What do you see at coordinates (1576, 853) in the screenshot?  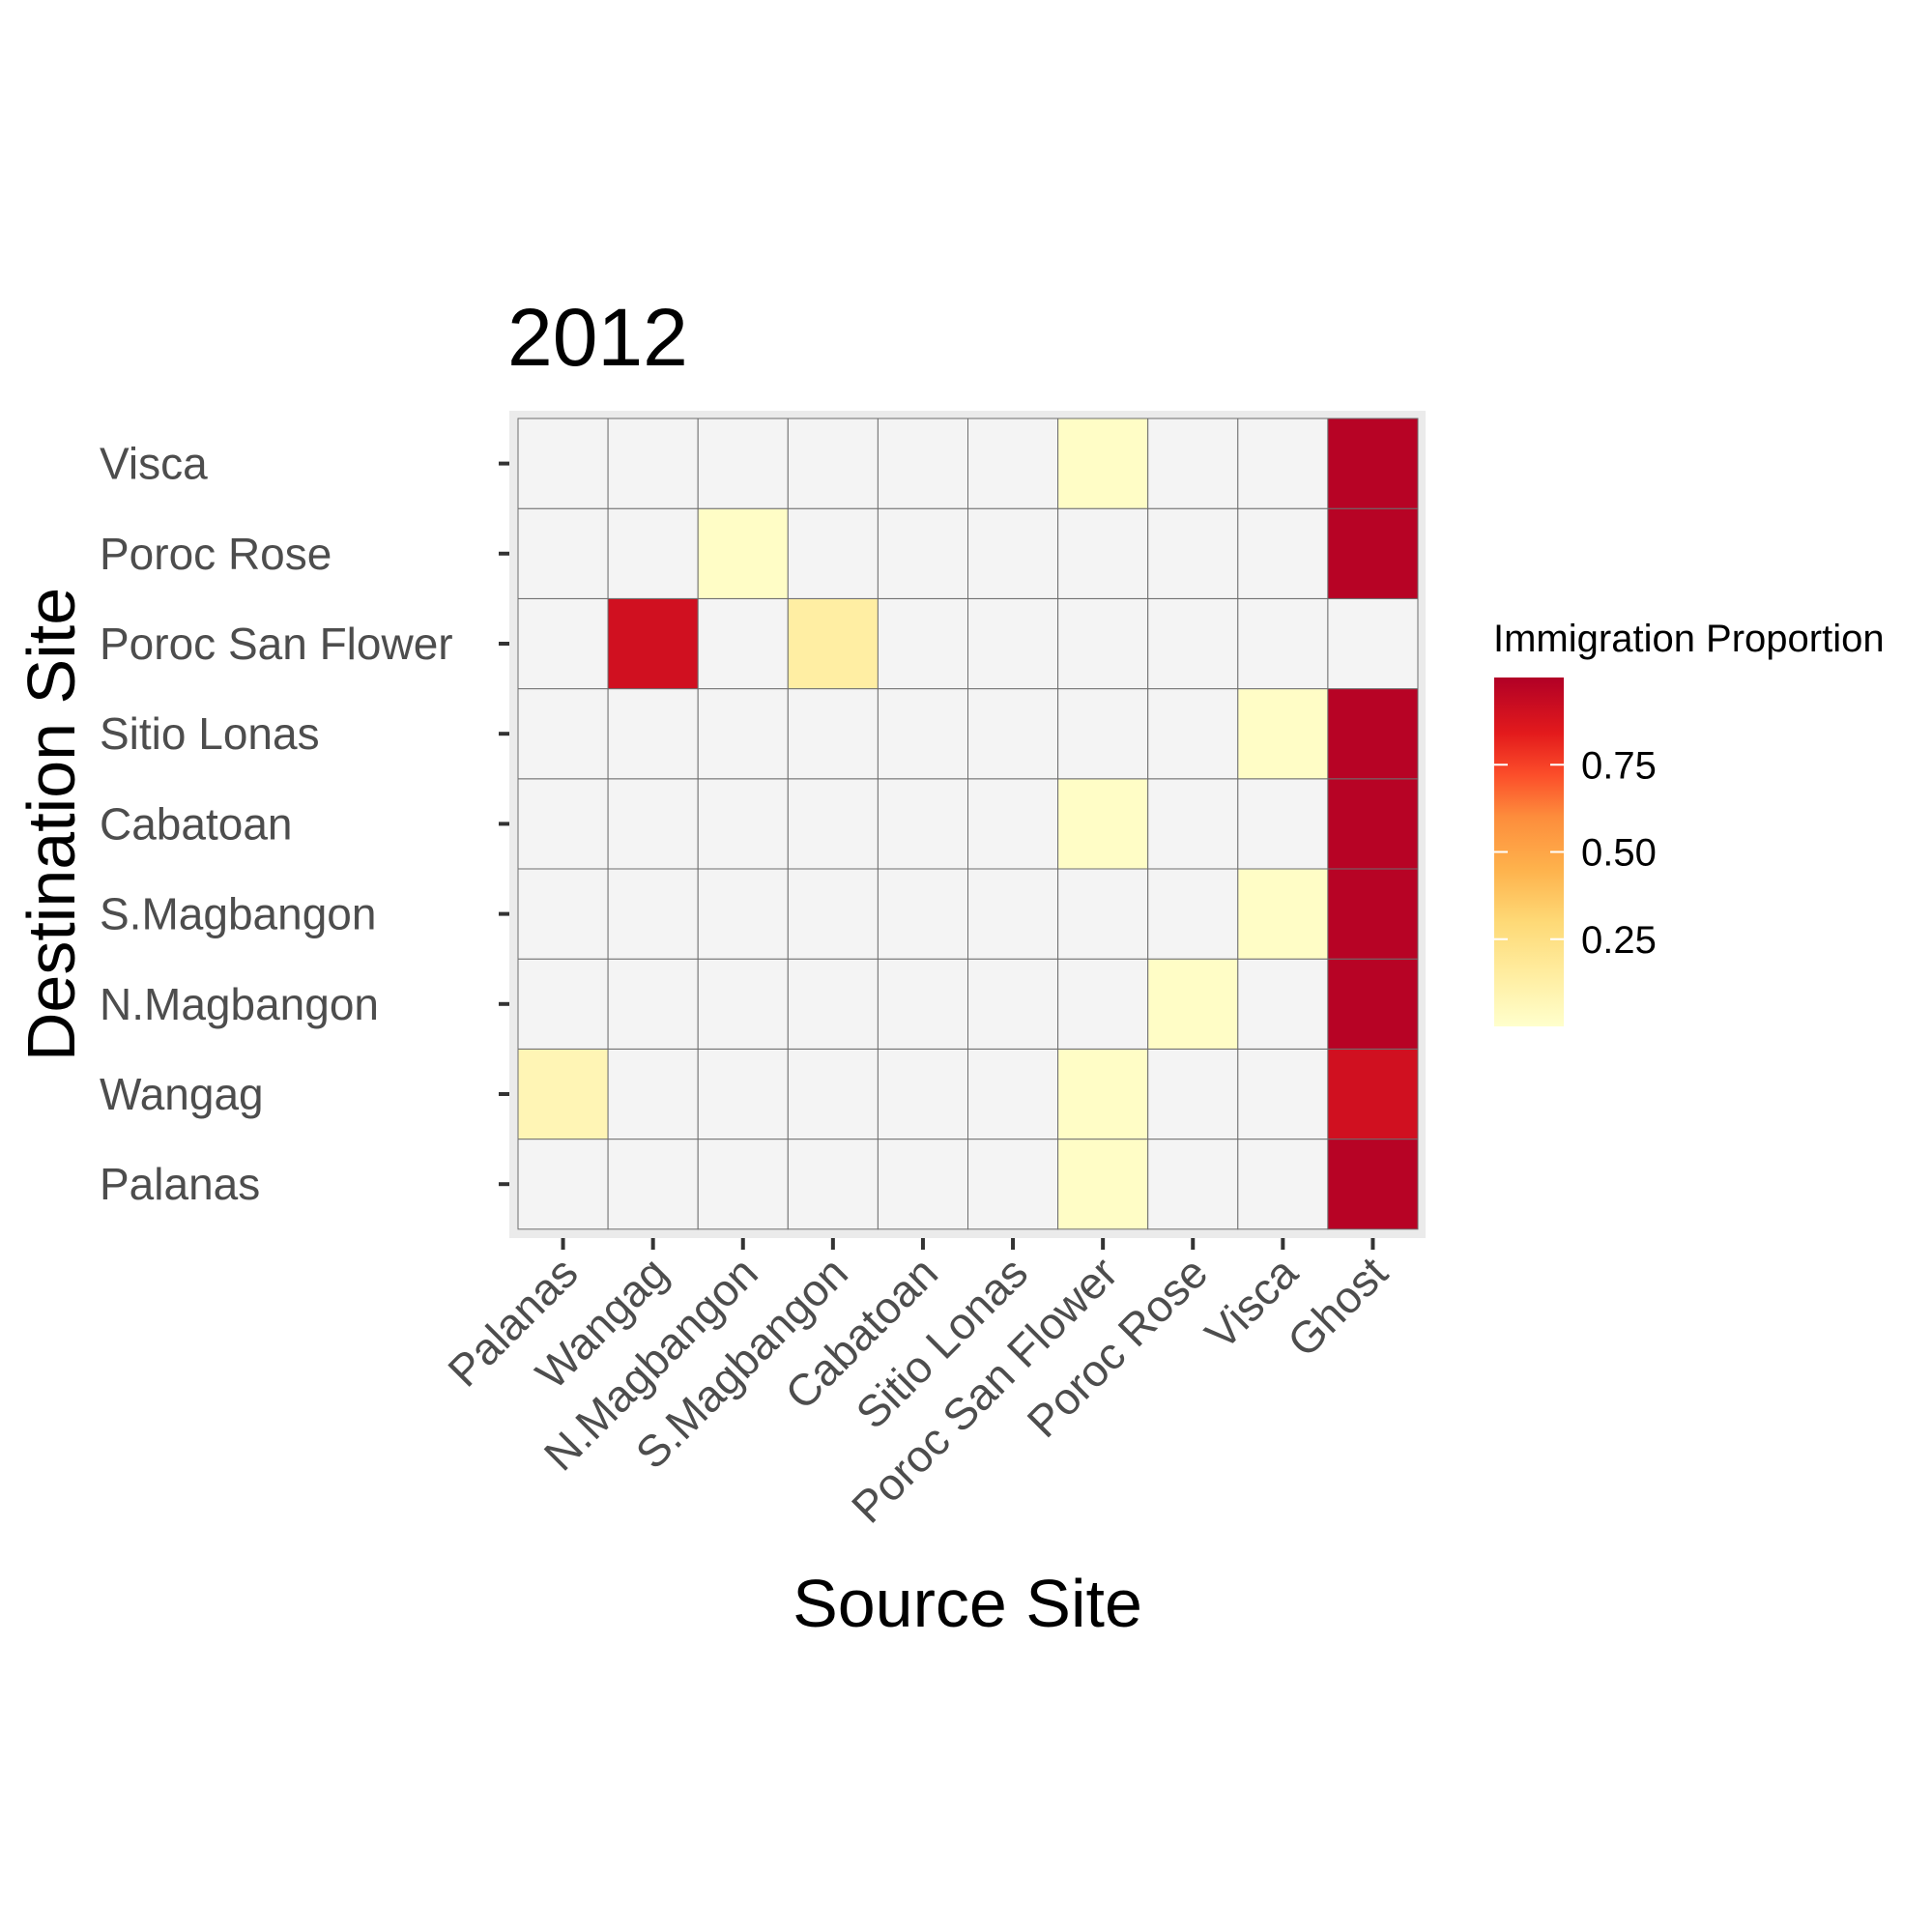 I see `legend-ticks: 0.25 0.50 0.75` at bounding box center [1576, 853].